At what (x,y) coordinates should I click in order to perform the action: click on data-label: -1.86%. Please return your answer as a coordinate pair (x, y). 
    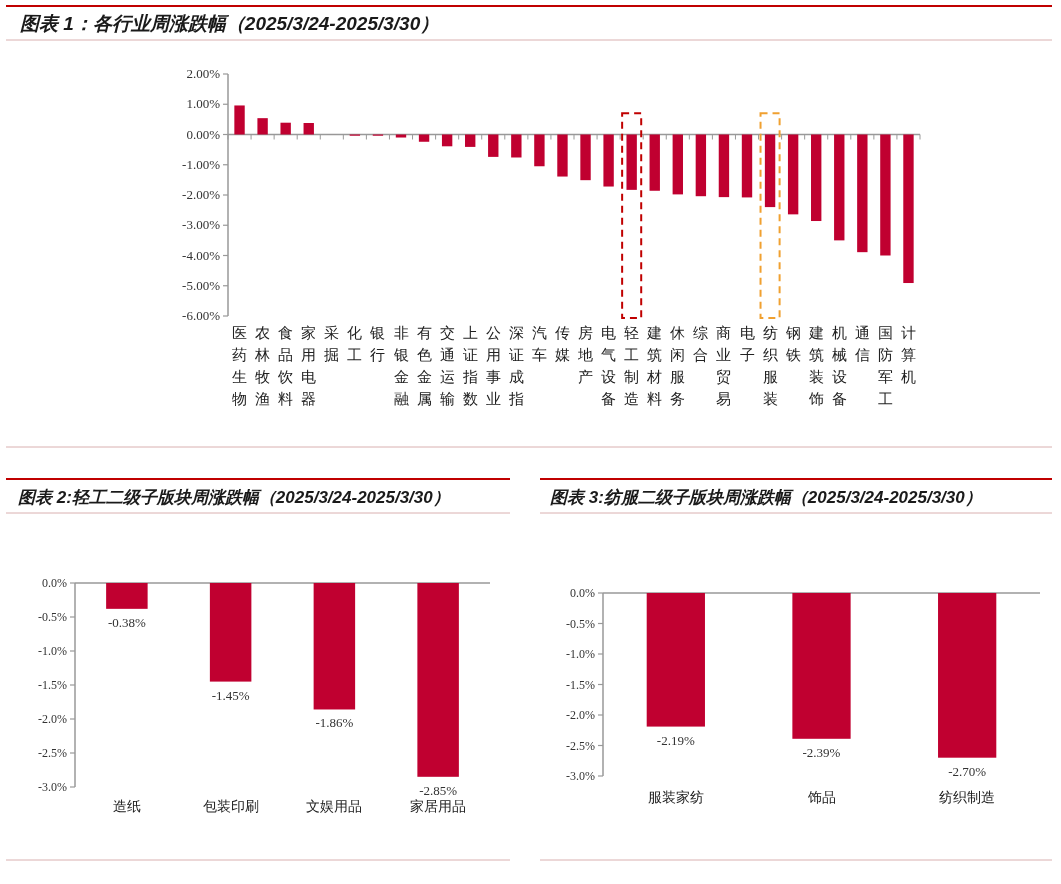
    Looking at the image, I should click on (334, 723).